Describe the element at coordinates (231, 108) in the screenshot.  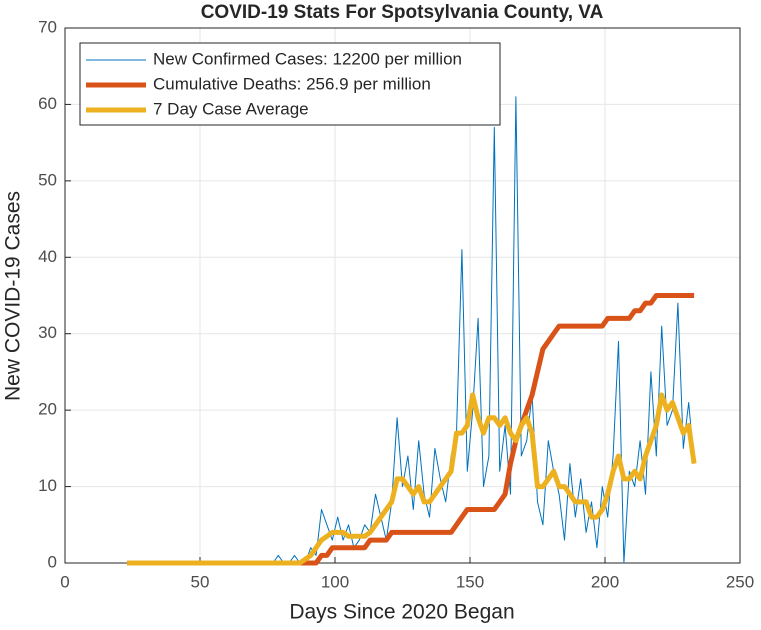
I see `legend-label: 7 Day Case Average` at that location.